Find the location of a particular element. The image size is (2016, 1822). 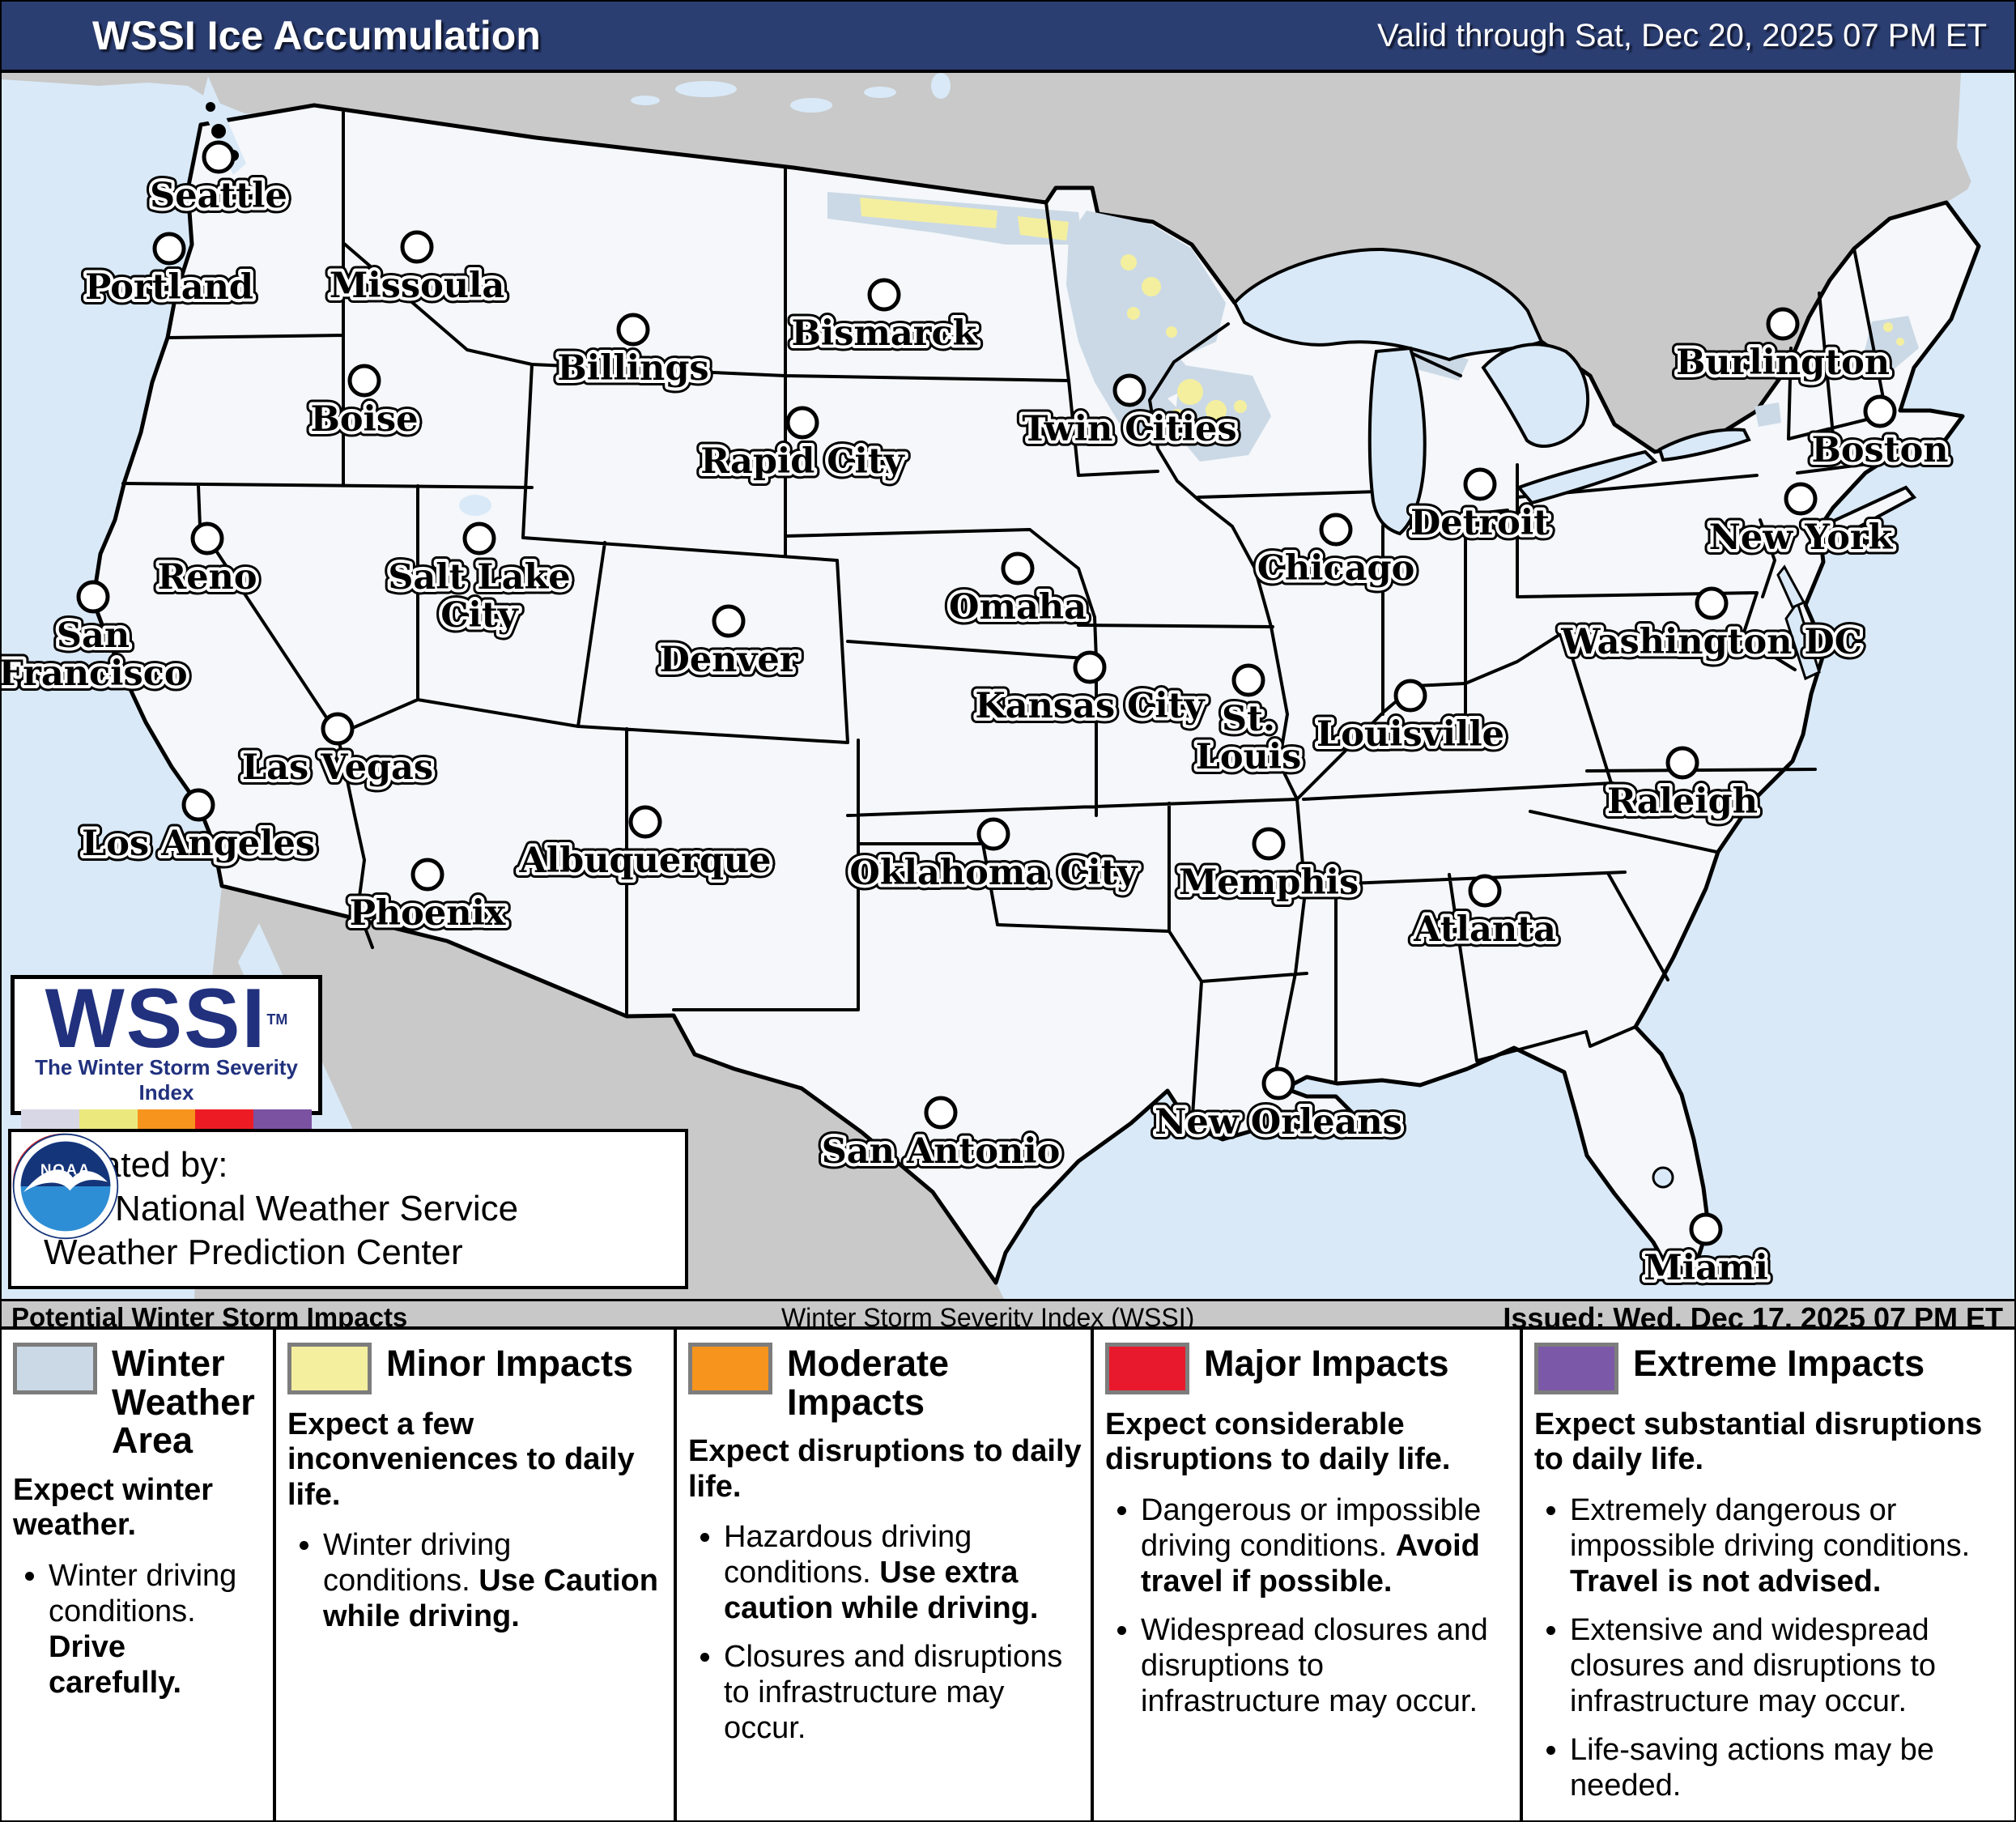

city-label: Louis is located at coordinates (1249, 757).